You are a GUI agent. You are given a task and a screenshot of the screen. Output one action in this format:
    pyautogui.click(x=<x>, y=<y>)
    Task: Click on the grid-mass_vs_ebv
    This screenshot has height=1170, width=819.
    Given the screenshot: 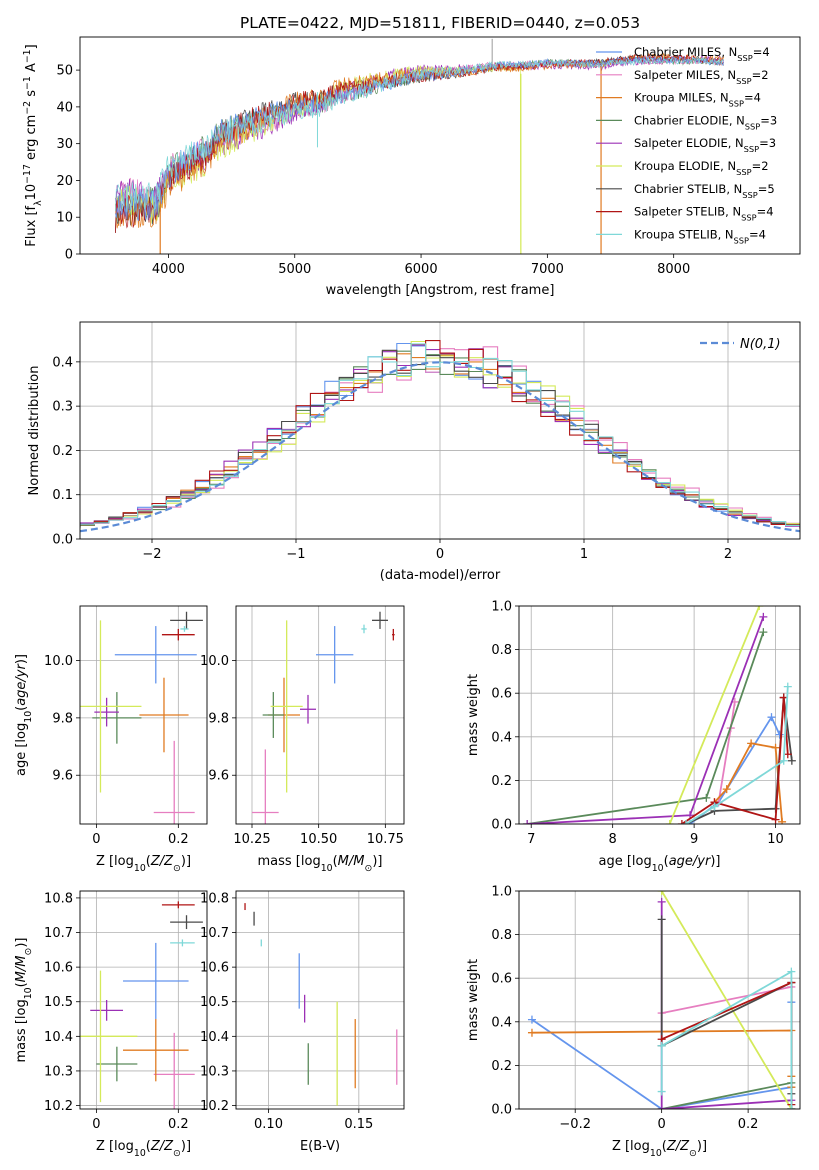 What is the action you would take?
    pyautogui.click(x=320, y=1000)
    